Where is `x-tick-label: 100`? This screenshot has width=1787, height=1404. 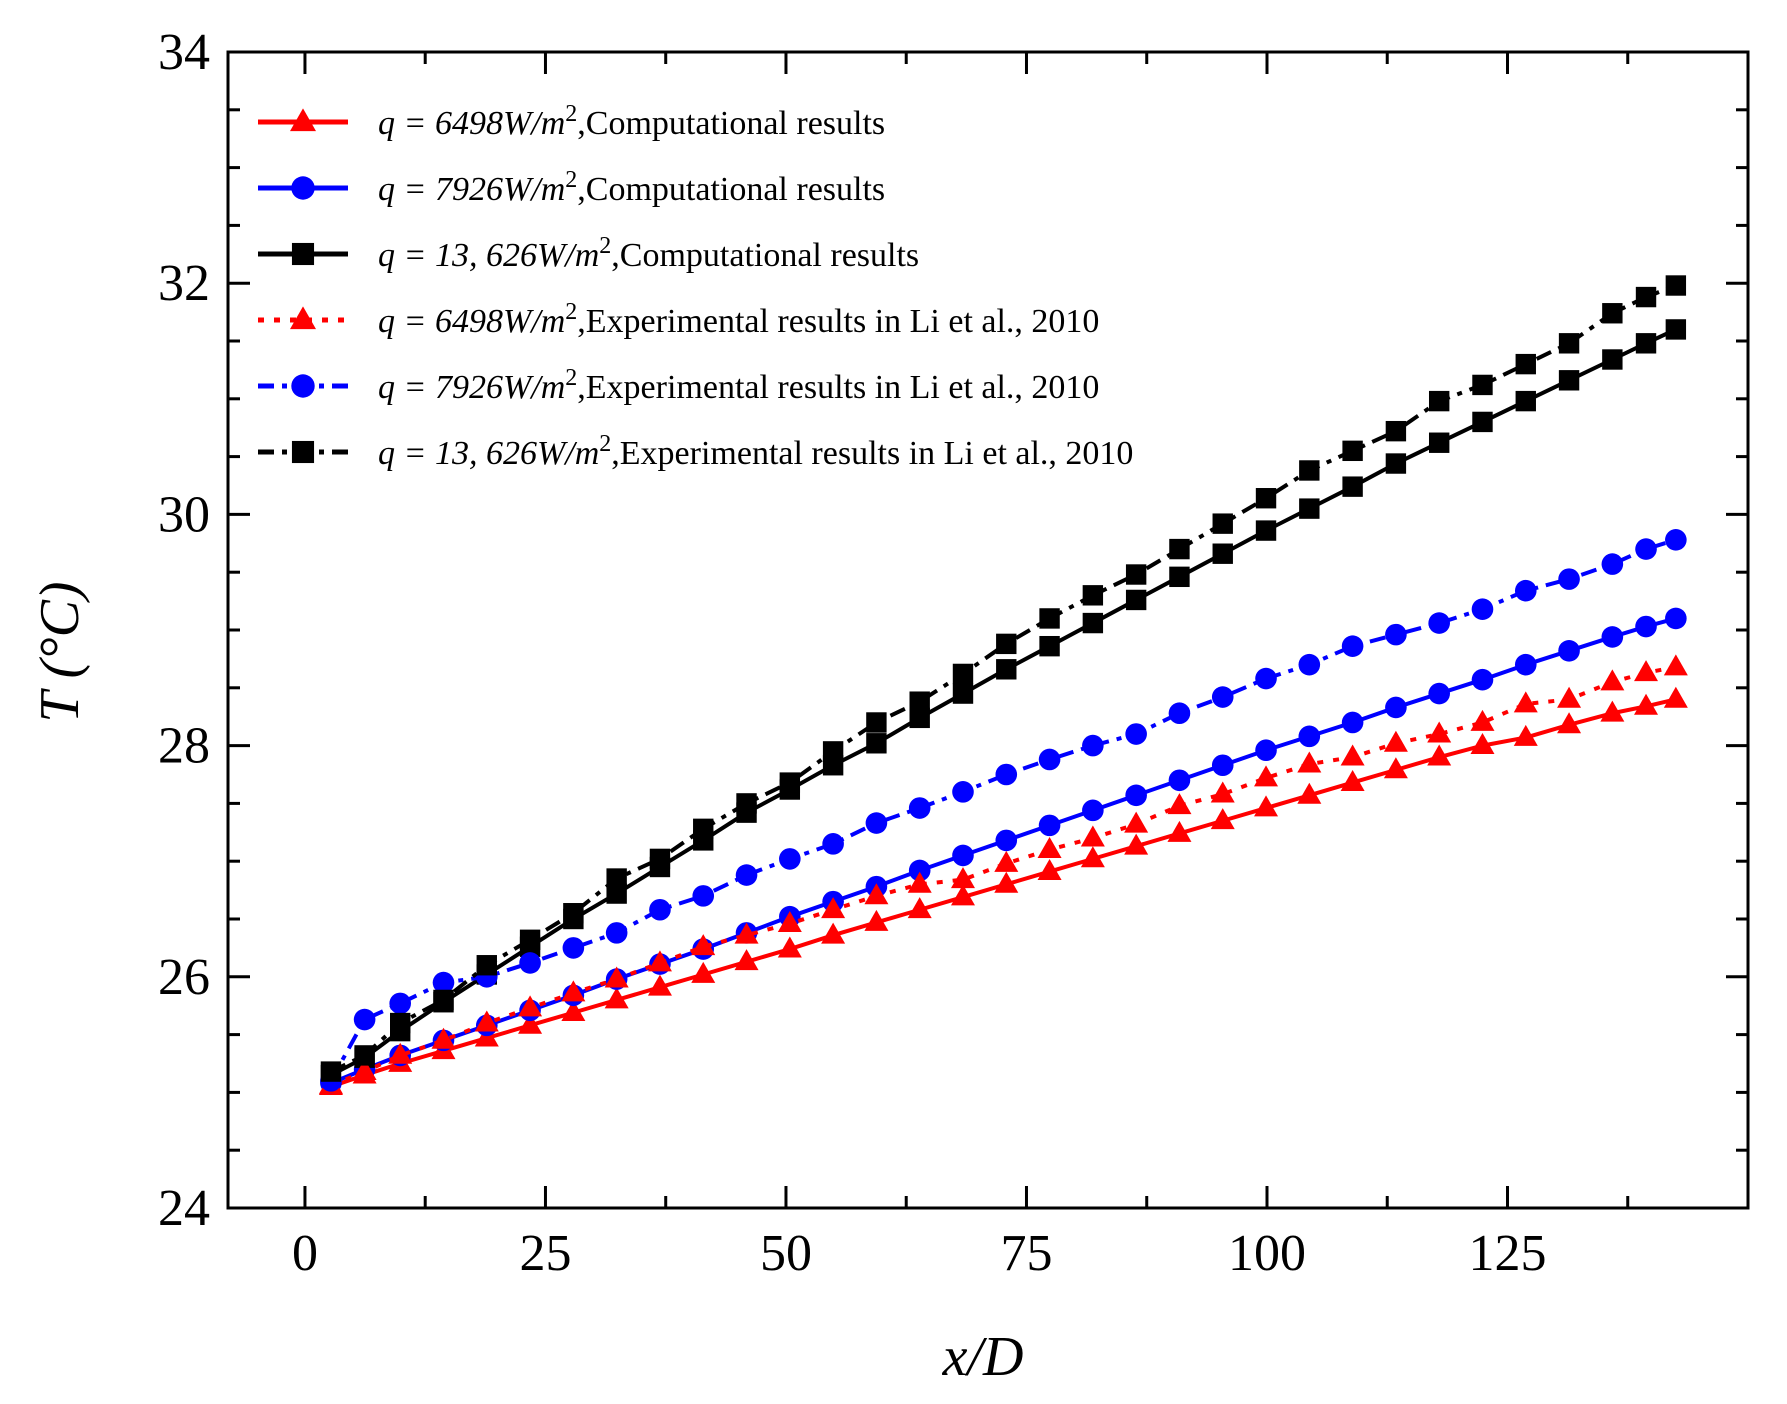 x-tick-label: 100 is located at coordinates (1267, 1253).